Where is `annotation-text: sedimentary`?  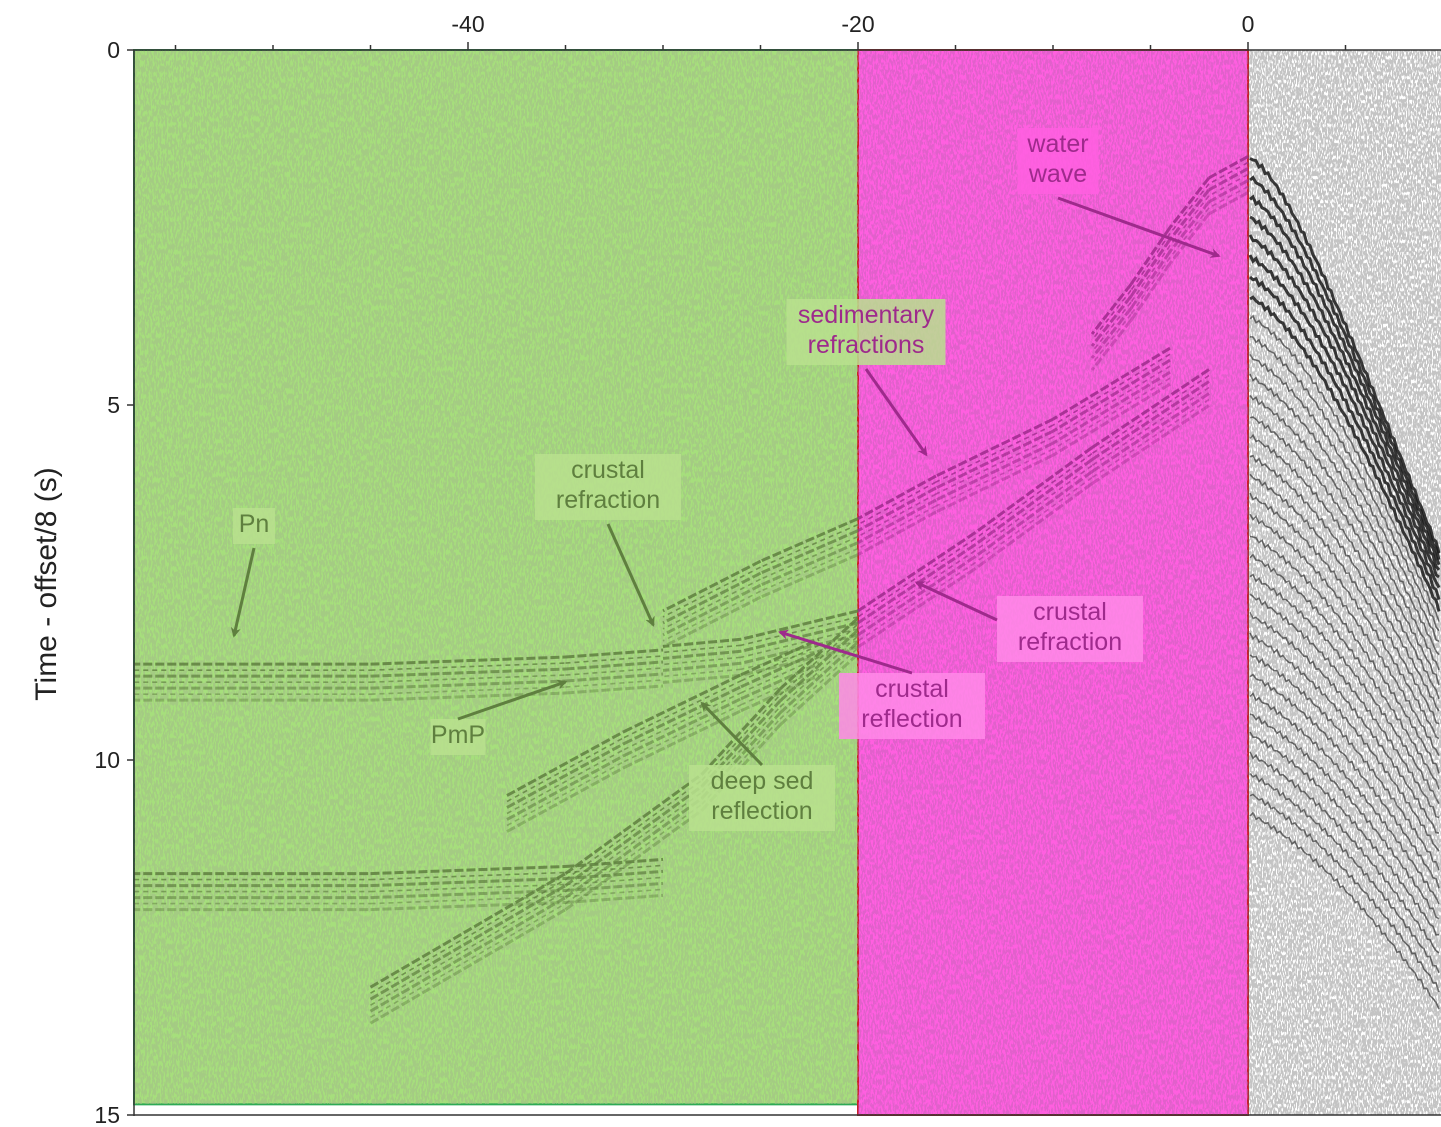 annotation-text: sedimentary is located at coordinates (866, 315).